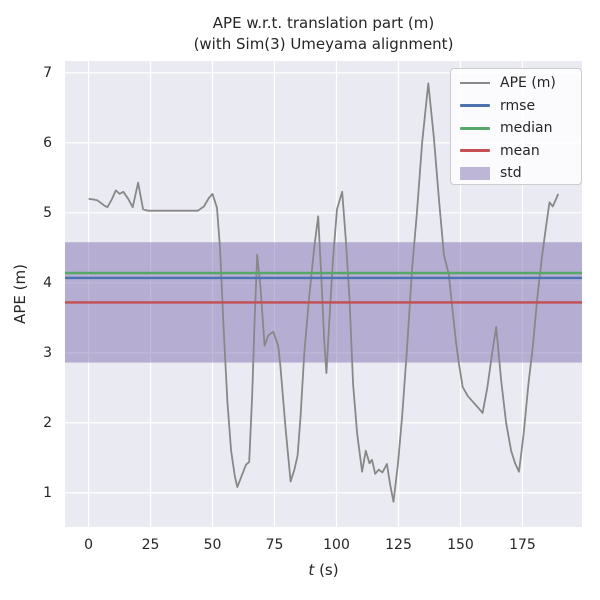 The height and width of the screenshot is (600, 600). Describe the element at coordinates (511, 173) in the screenshot. I see `legend-label: std` at that location.